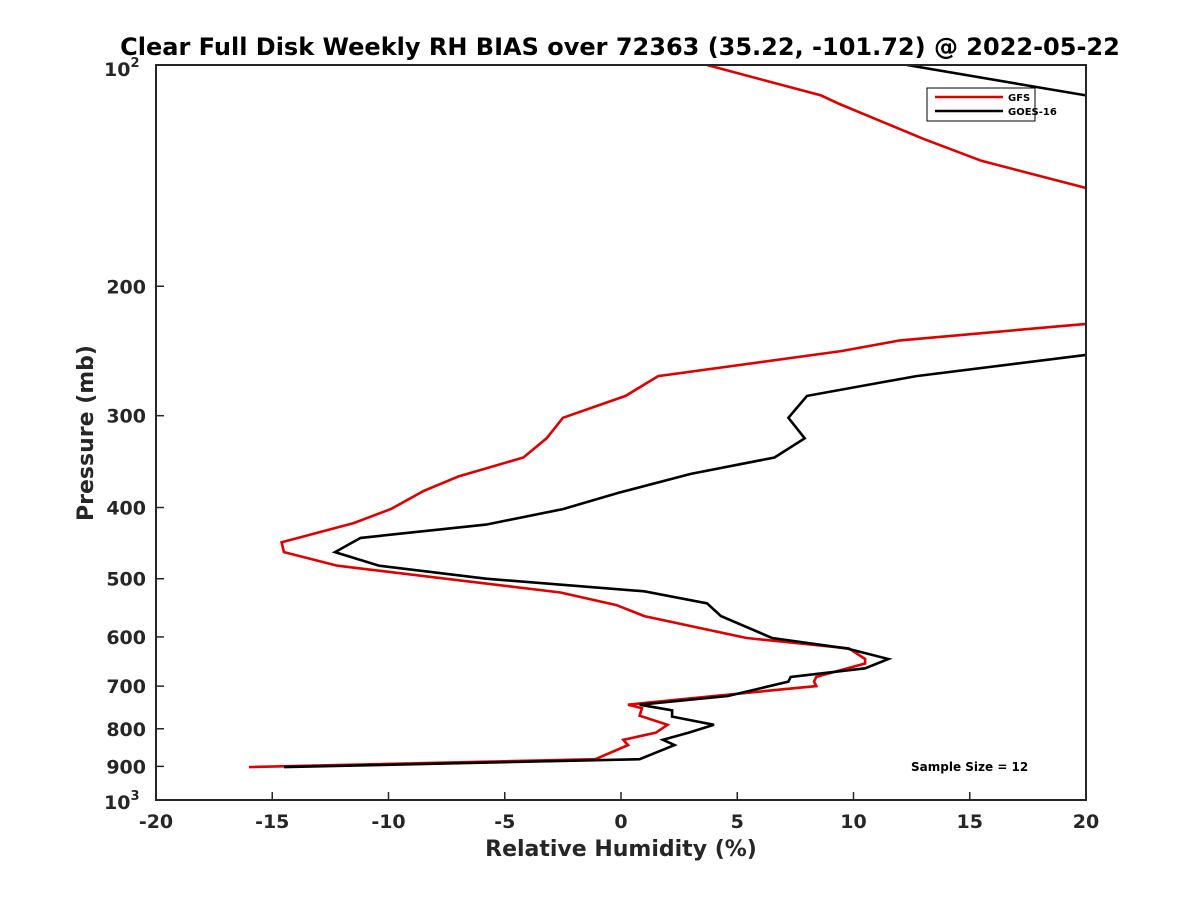  I want to click on x-tick-label: 10, so click(853, 822).